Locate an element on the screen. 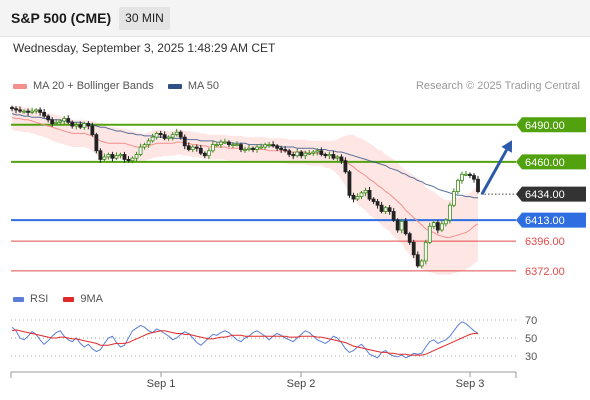 This screenshot has height=400, width=590. legend-label-rsi: RSI is located at coordinates (39, 299).